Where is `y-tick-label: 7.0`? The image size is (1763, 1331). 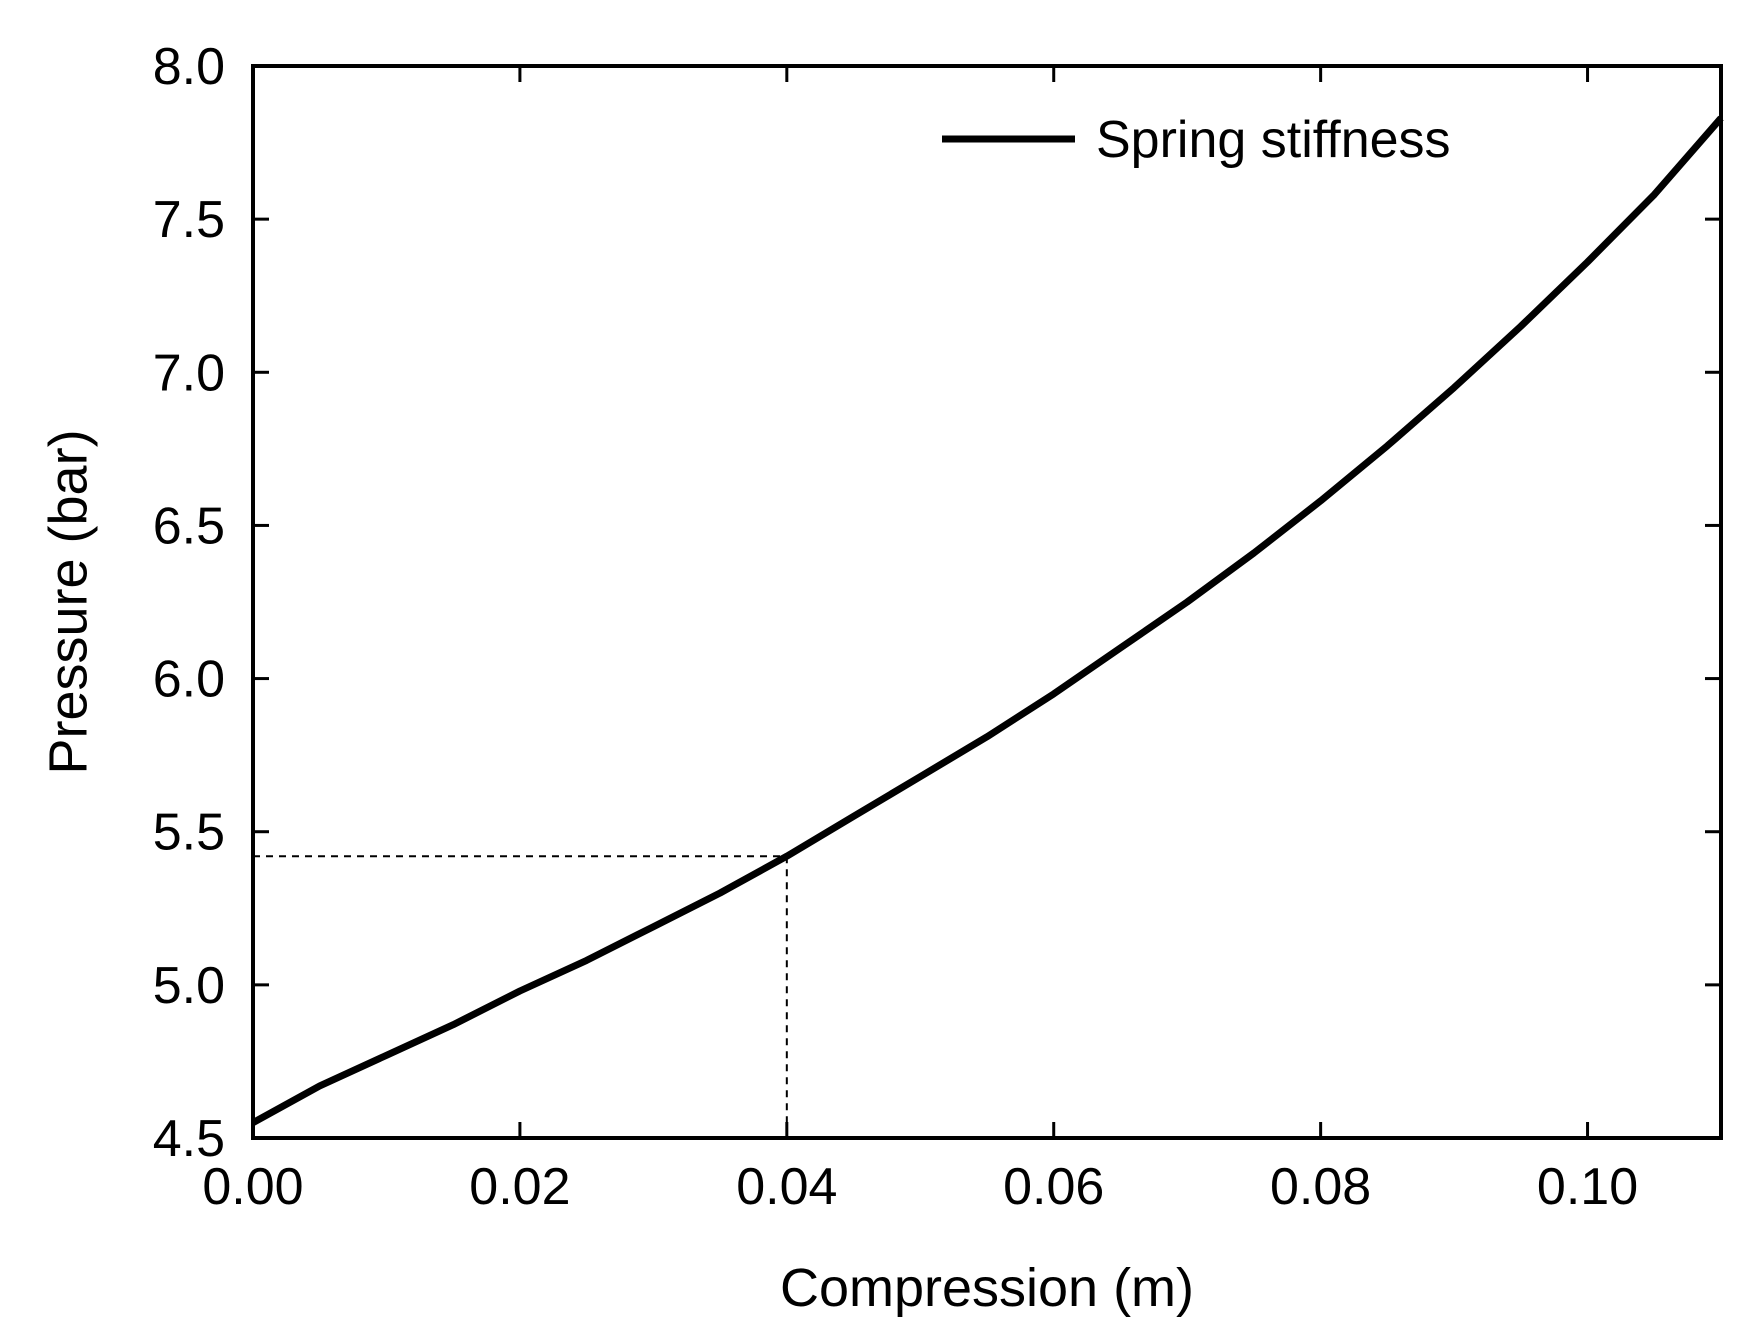 y-tick-label: 7.0 is located at coordinates (189, 373).